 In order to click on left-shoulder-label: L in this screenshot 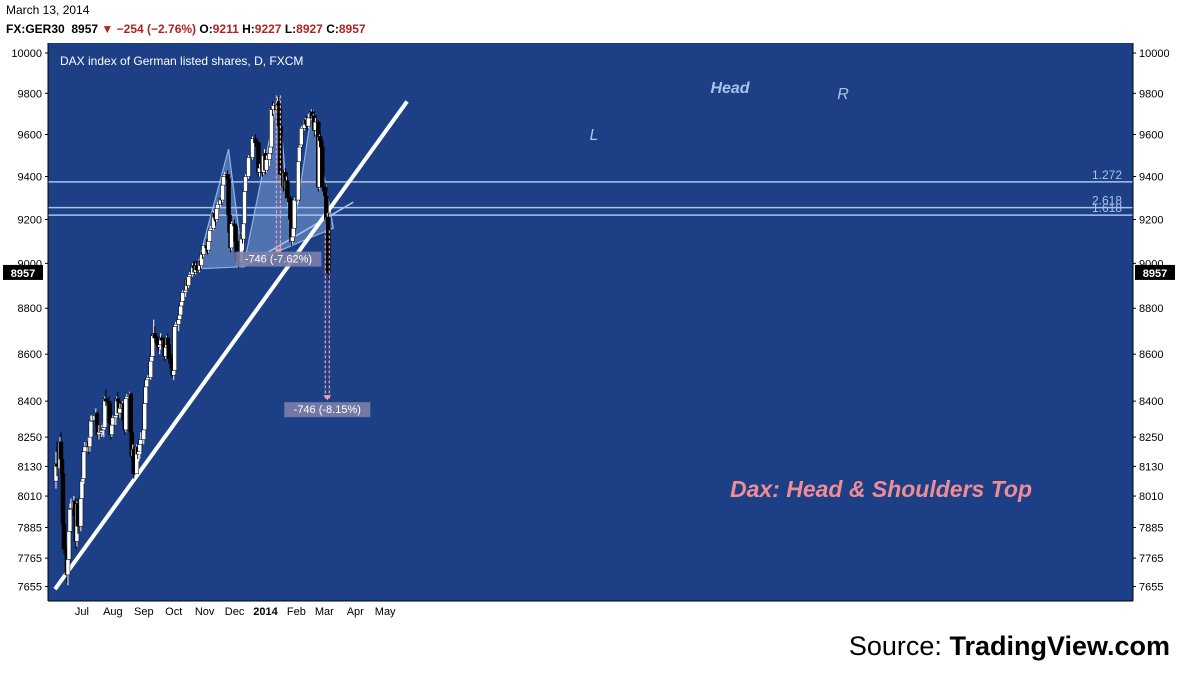, I will do `click(594, 135)`.